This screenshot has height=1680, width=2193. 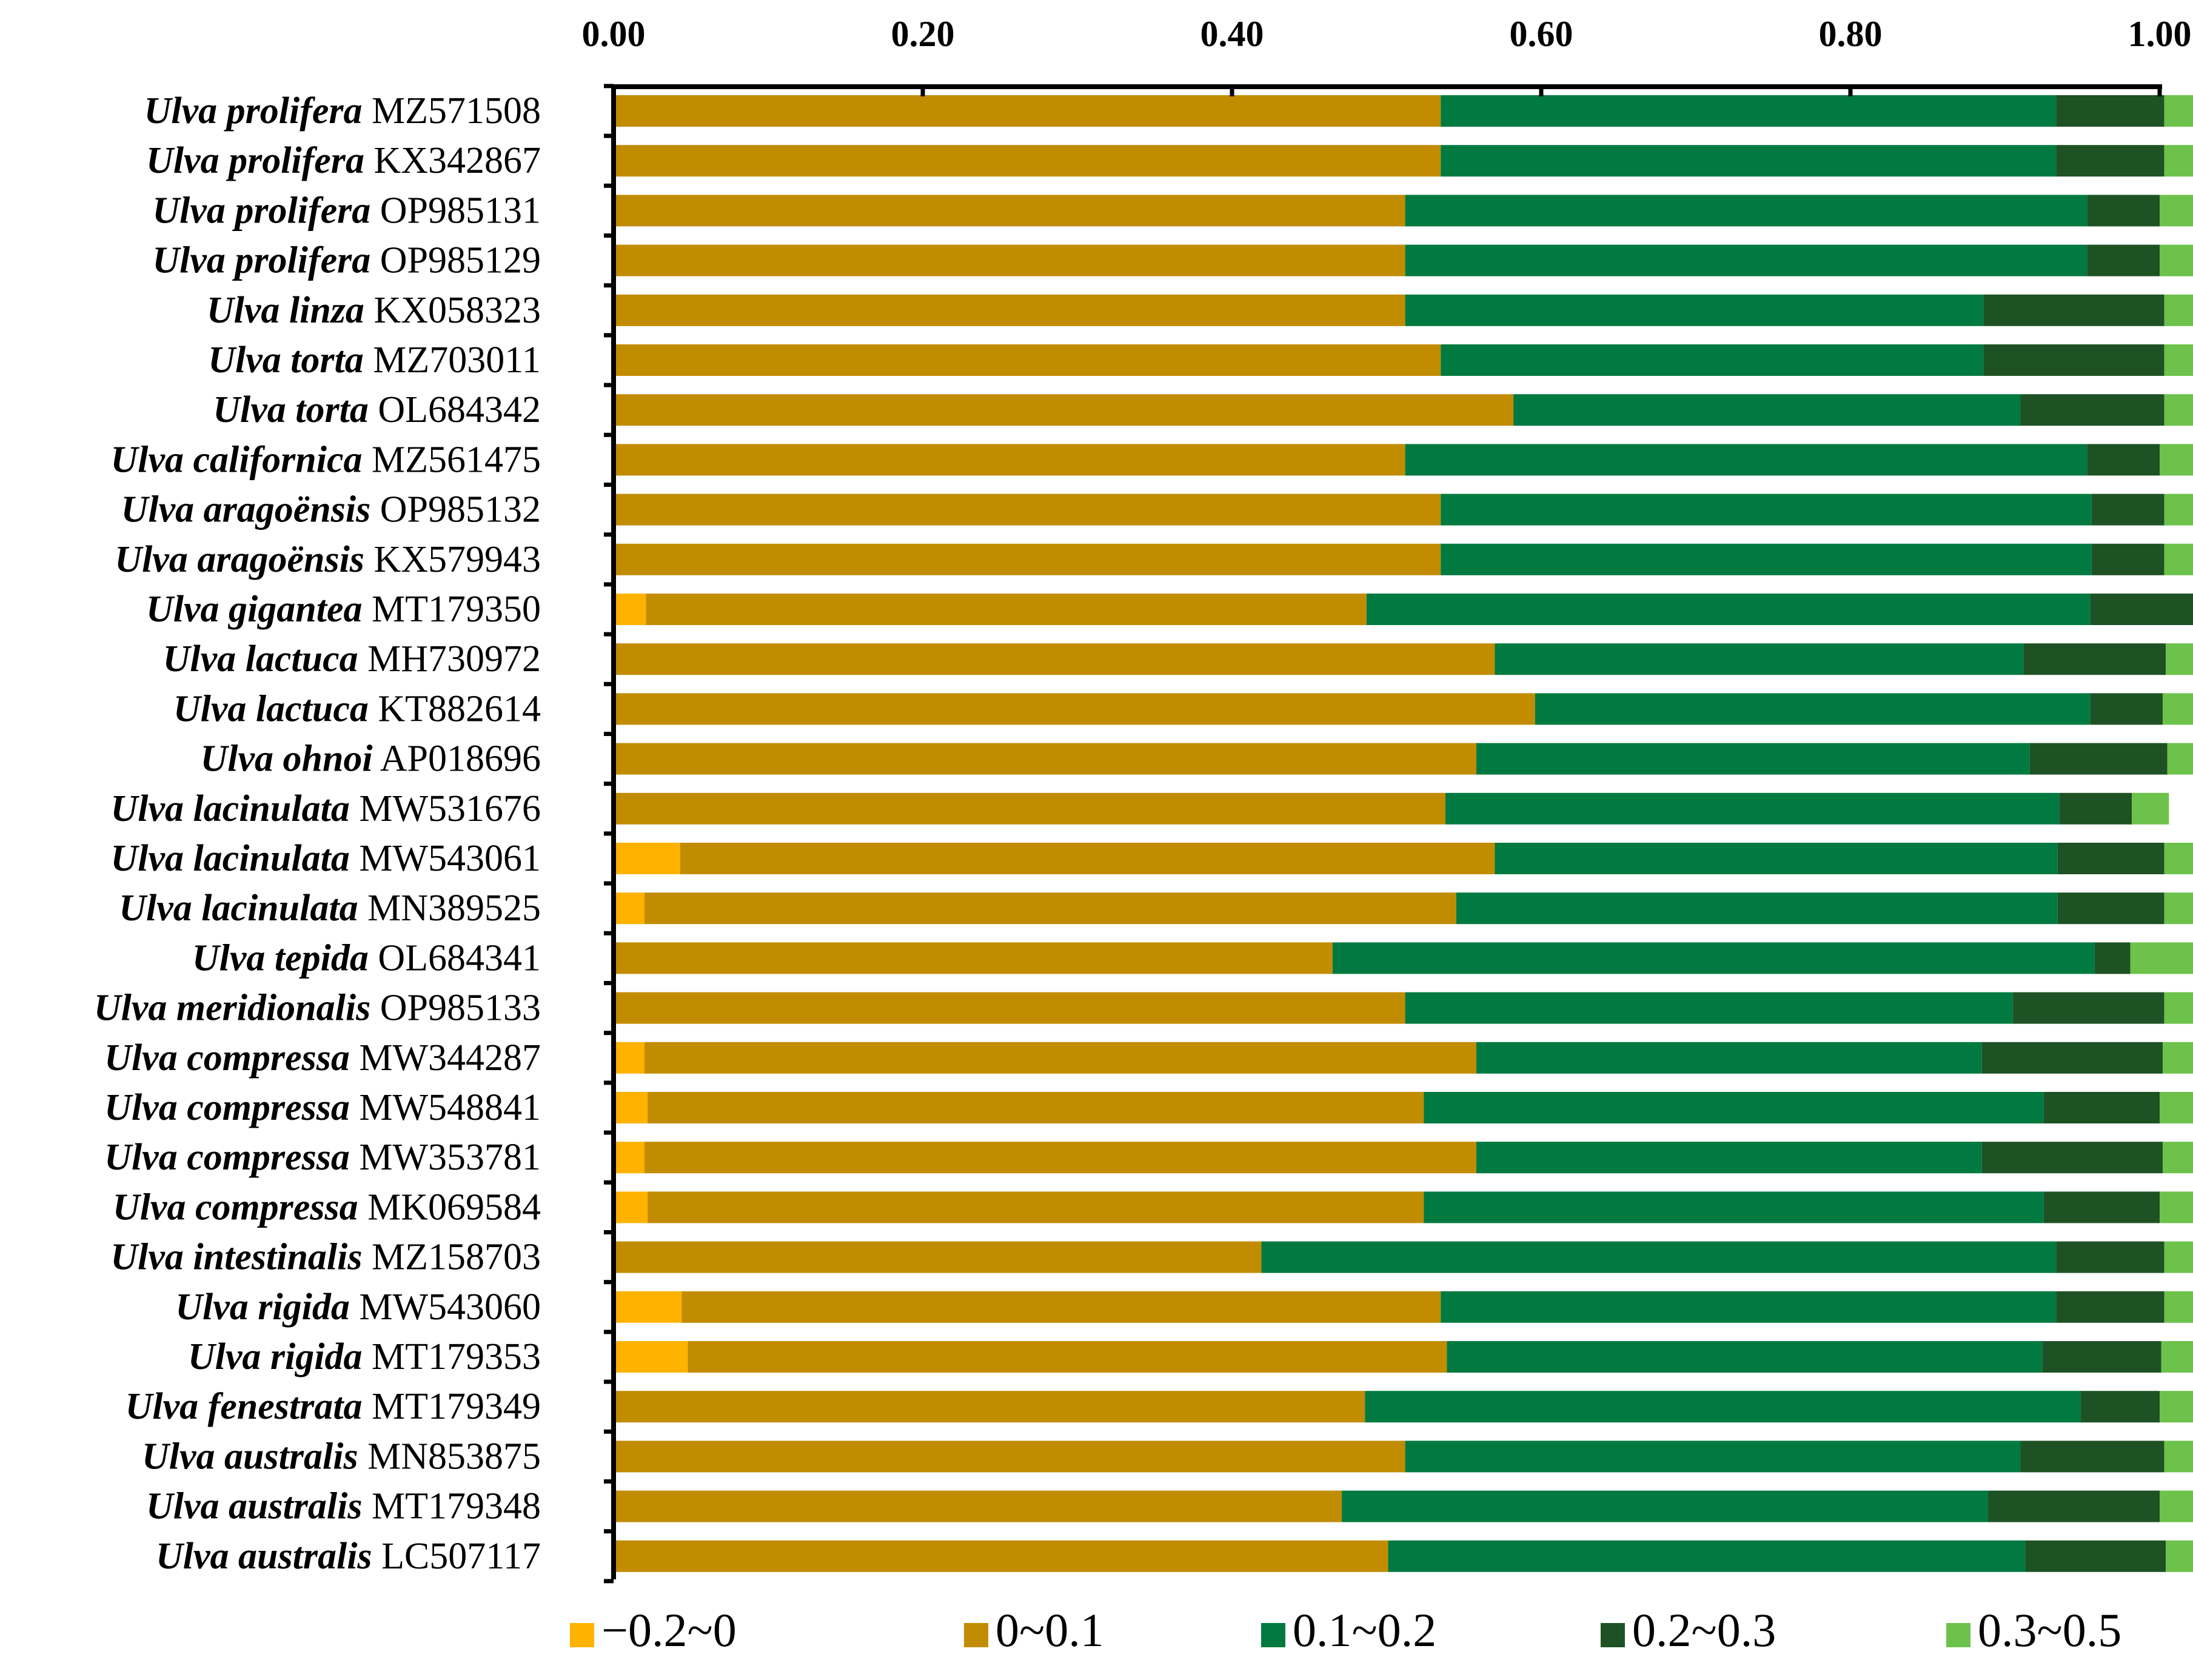 What do you see at coordinates (322, 1058) in the screenshot?
I see `category-label: Ulva compressa MW344287` at bounding box center [322, 1058].